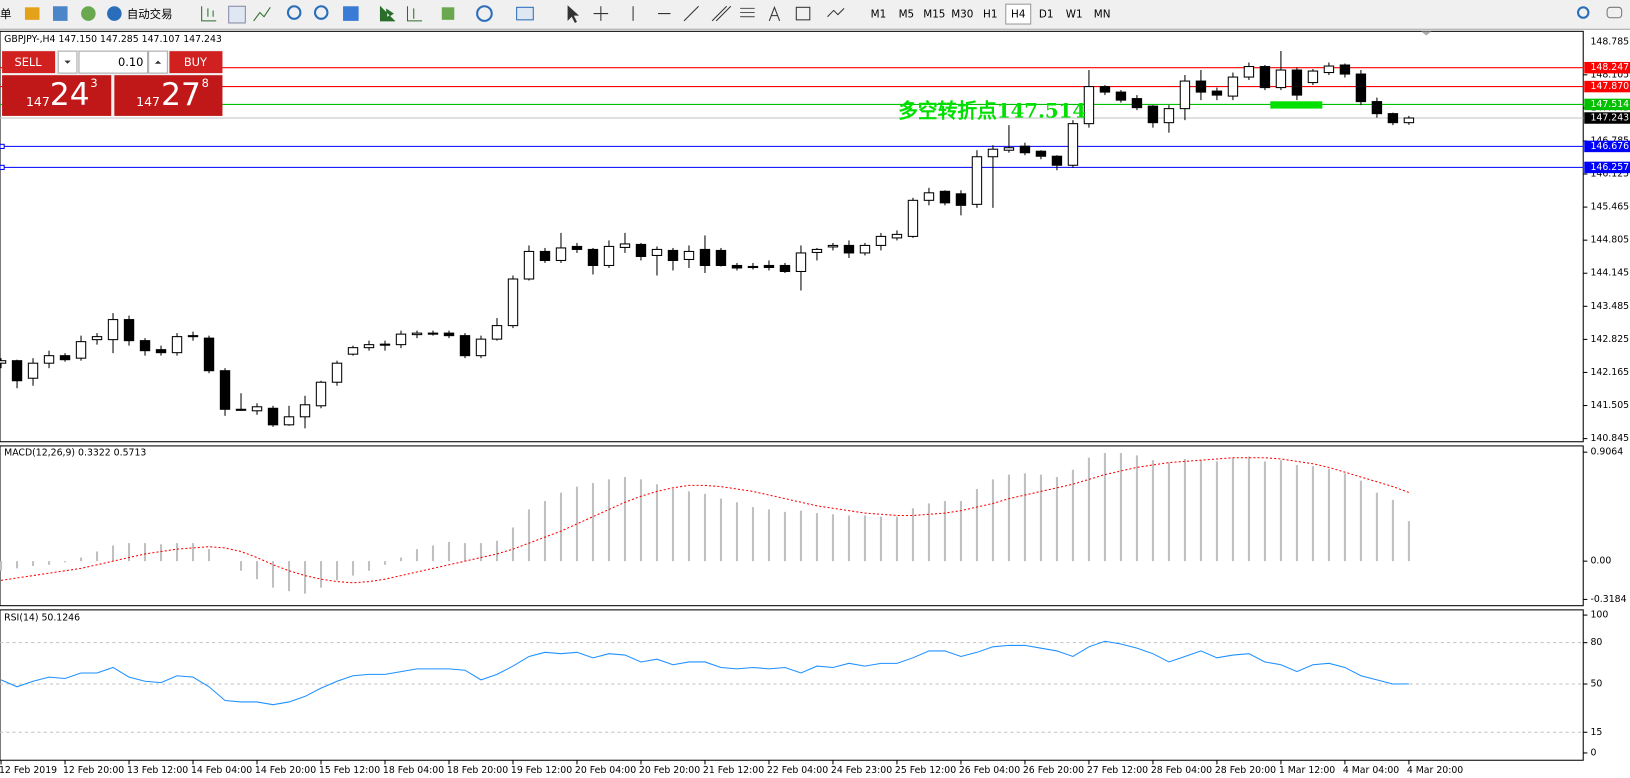  What do you see at coordinates (221, 770) in the screenshot?
I see `x-tick-label: 14 Feb 04:00` at bounding box center [221, 770].